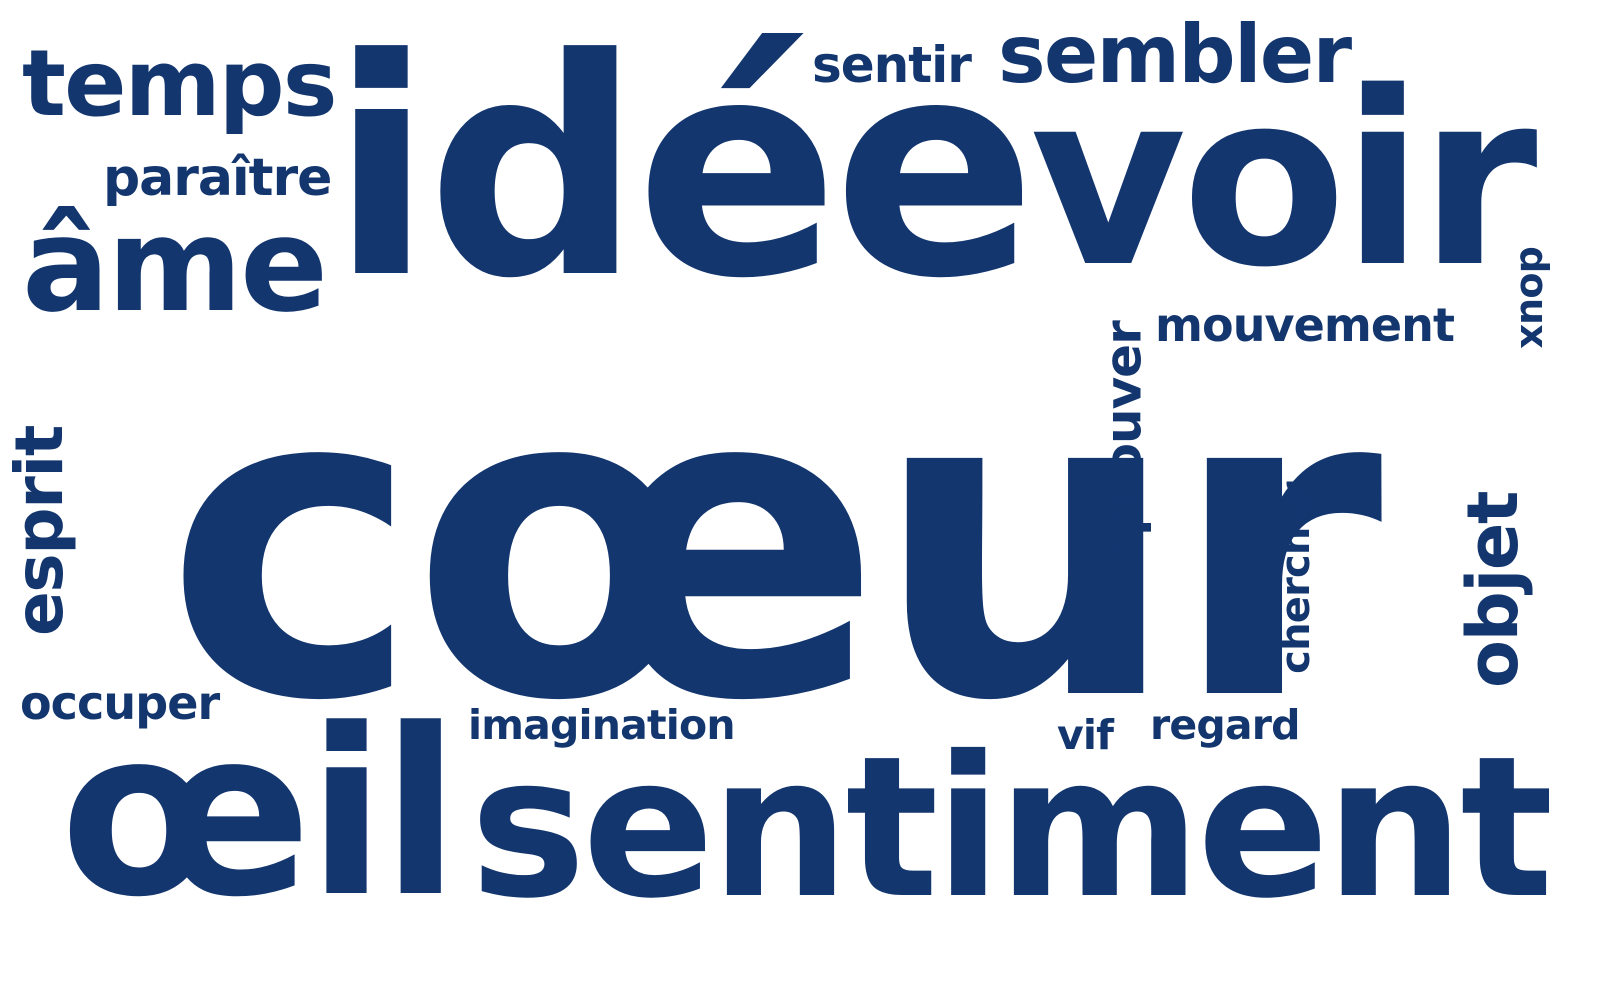 The width and height of the screenshot is (1600, 1000). Describe the element at coordinates (179, 83) in the screenshot. I see `word-temps: temps` at that location.